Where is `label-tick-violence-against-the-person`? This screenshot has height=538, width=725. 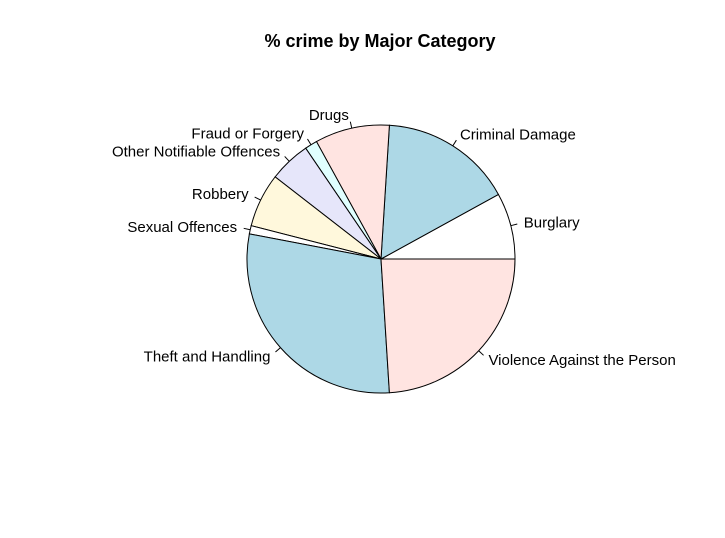
label-tick-violence-against-the-person is located at coordinates (481, 353).